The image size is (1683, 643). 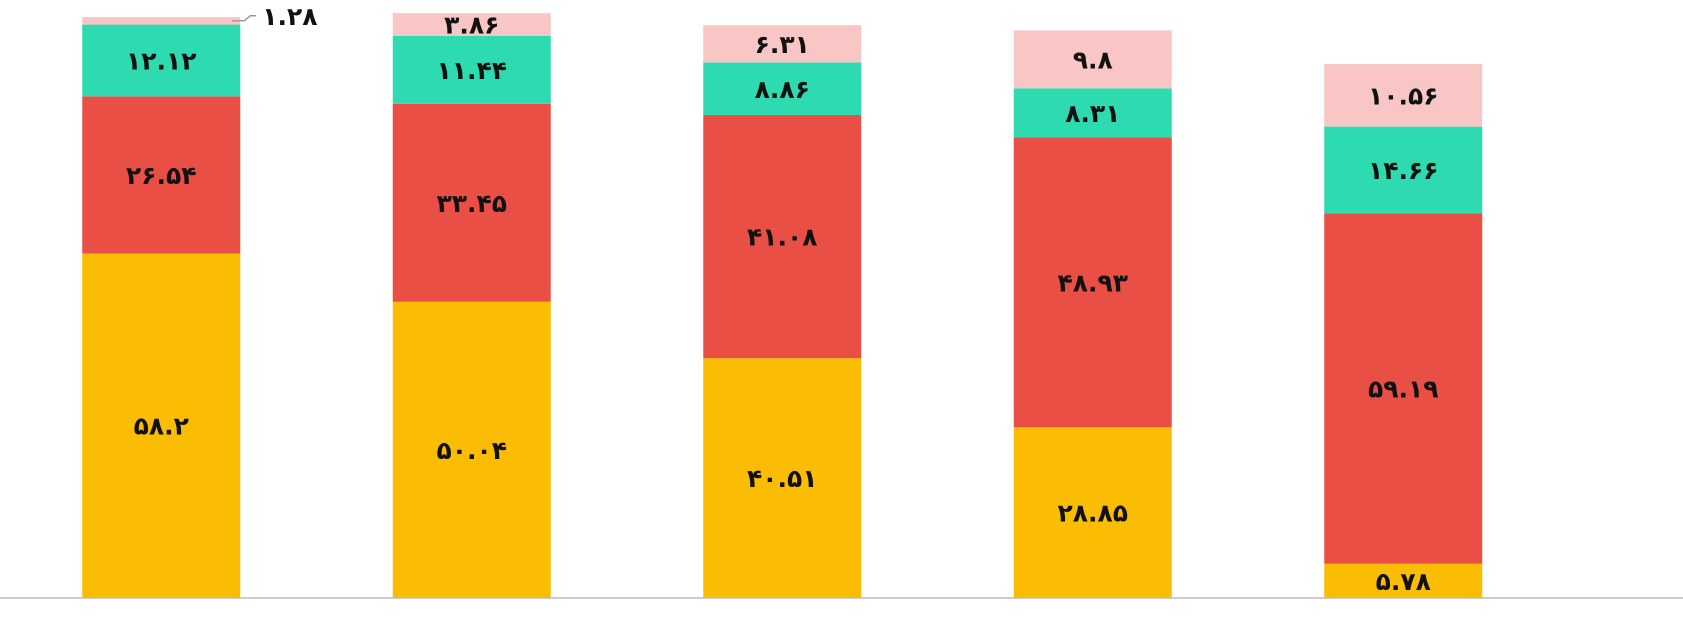 What do you see at coordinates (289, 16) in the screenshot?
I see `data-label: ۱.۲۸` at bounding box center [289, 16].